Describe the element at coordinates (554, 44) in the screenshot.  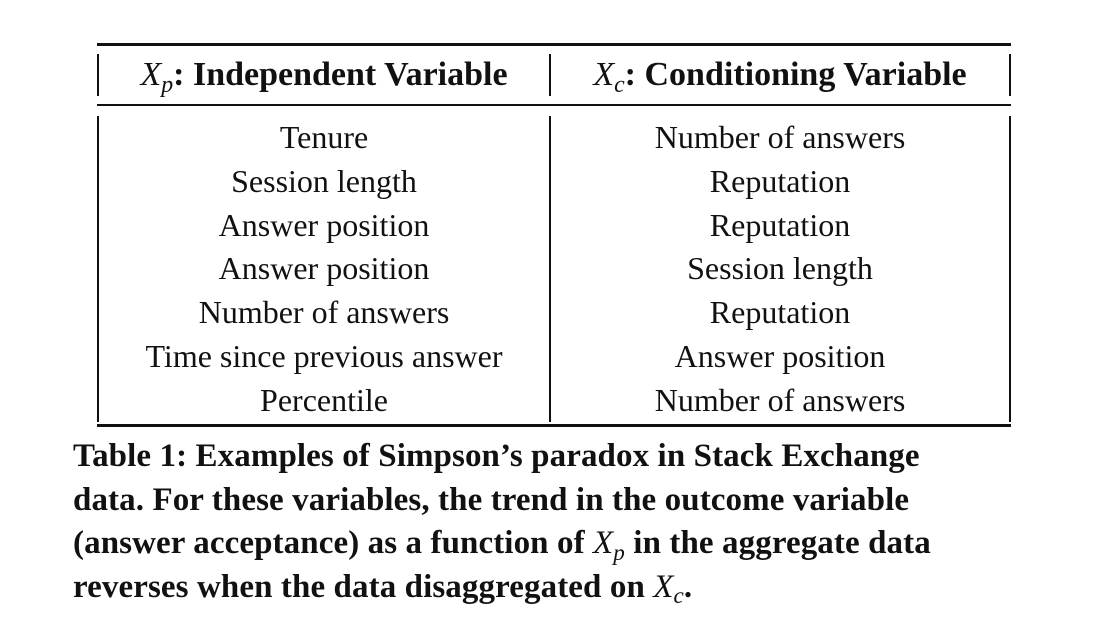
I see `table-top-rule` at that location.